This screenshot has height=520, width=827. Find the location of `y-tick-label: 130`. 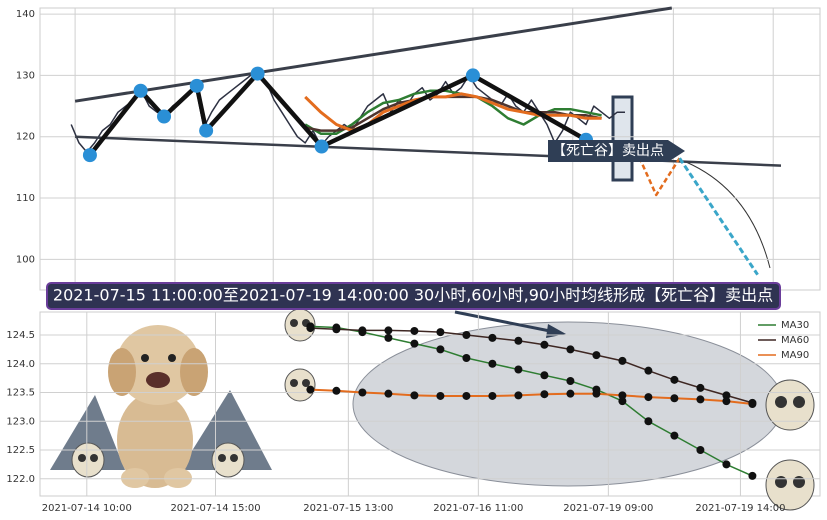

y-tick-label: 130 is located at coordinates (25, 75).